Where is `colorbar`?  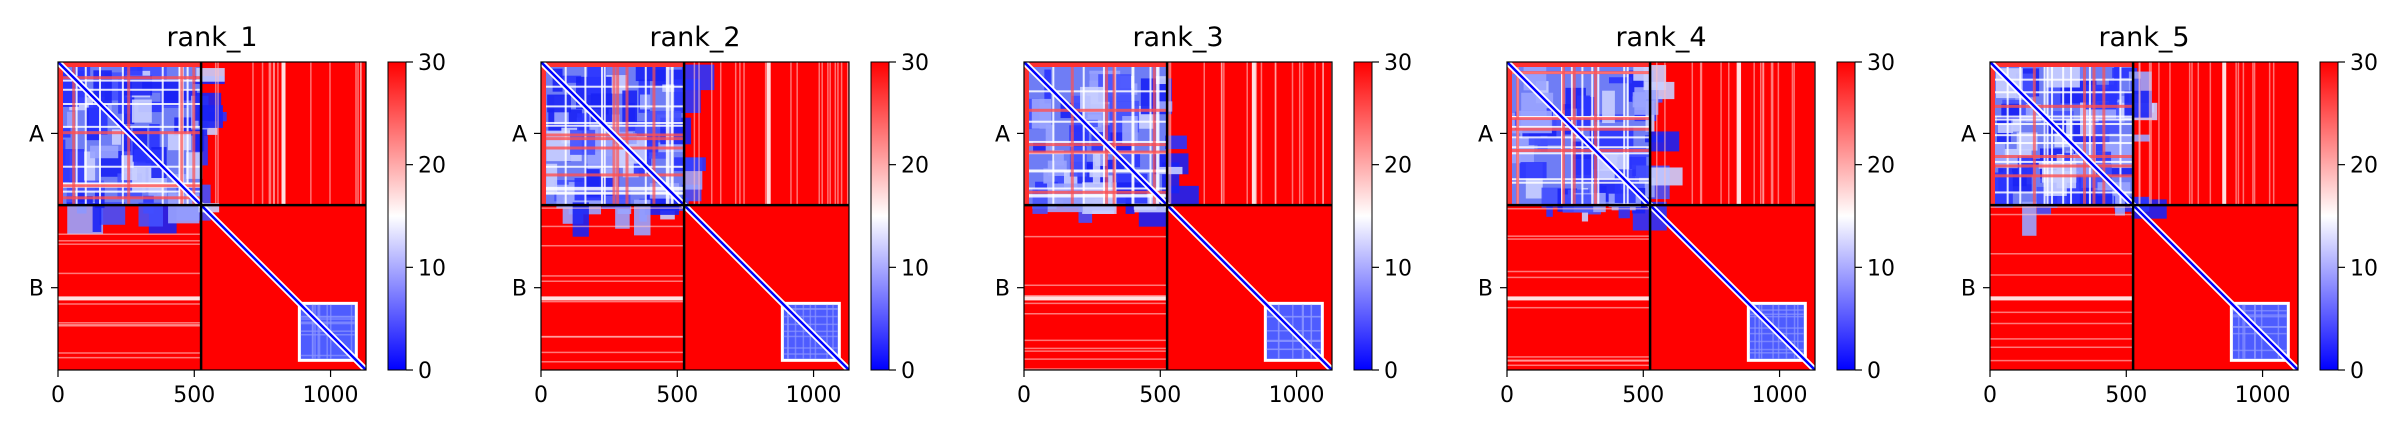 colorbar is located at coordinates (1846, 216).